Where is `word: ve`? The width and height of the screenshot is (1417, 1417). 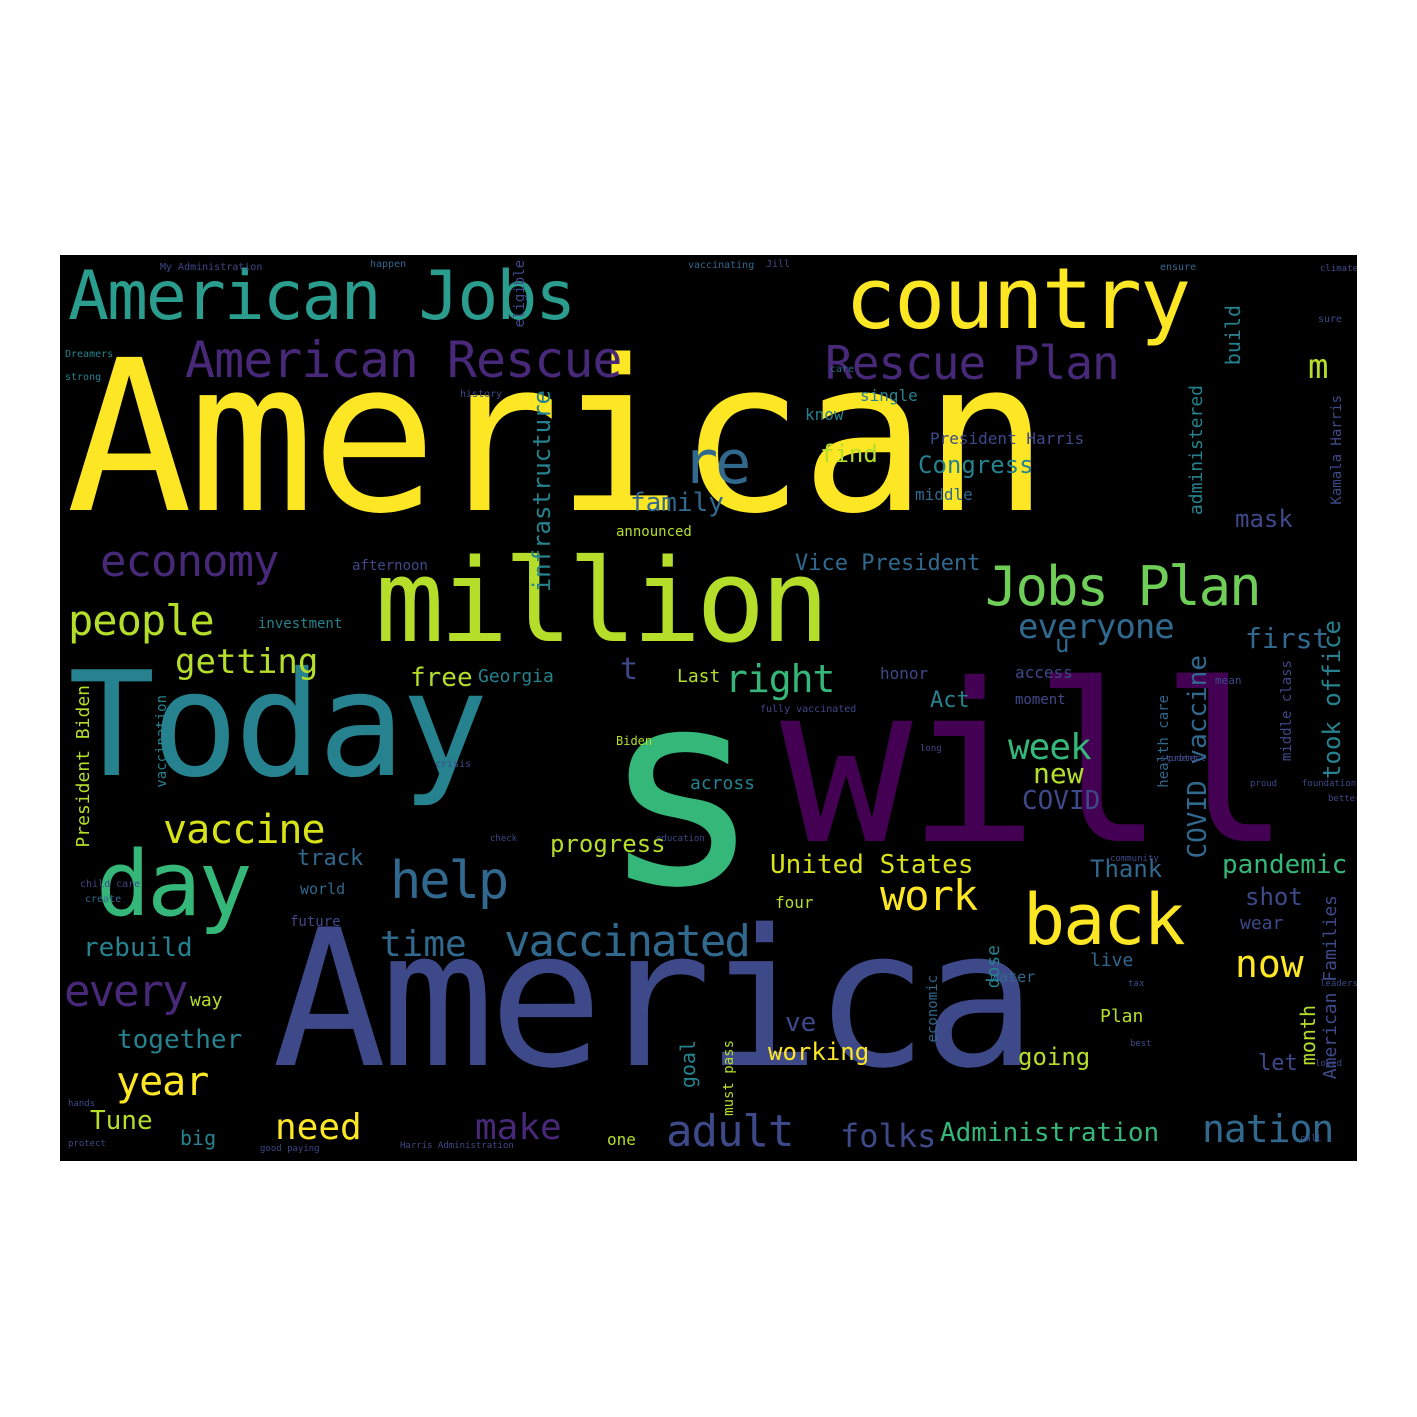
word: ve is located at coordinates (801, 1023).